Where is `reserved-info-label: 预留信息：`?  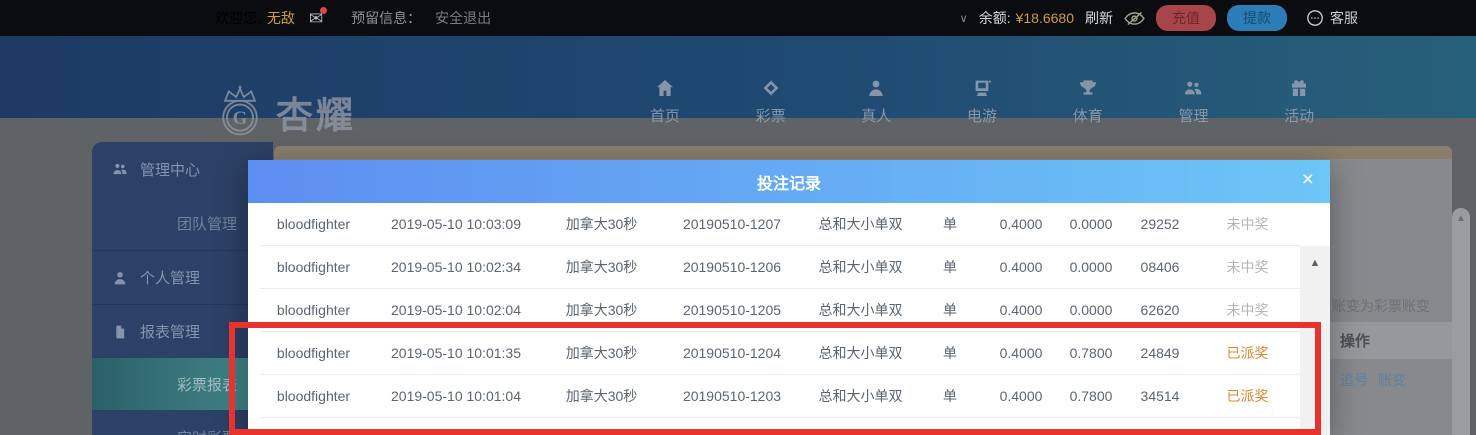 reserved-info-label: 预留信息： is located at coordinates (386, 18).